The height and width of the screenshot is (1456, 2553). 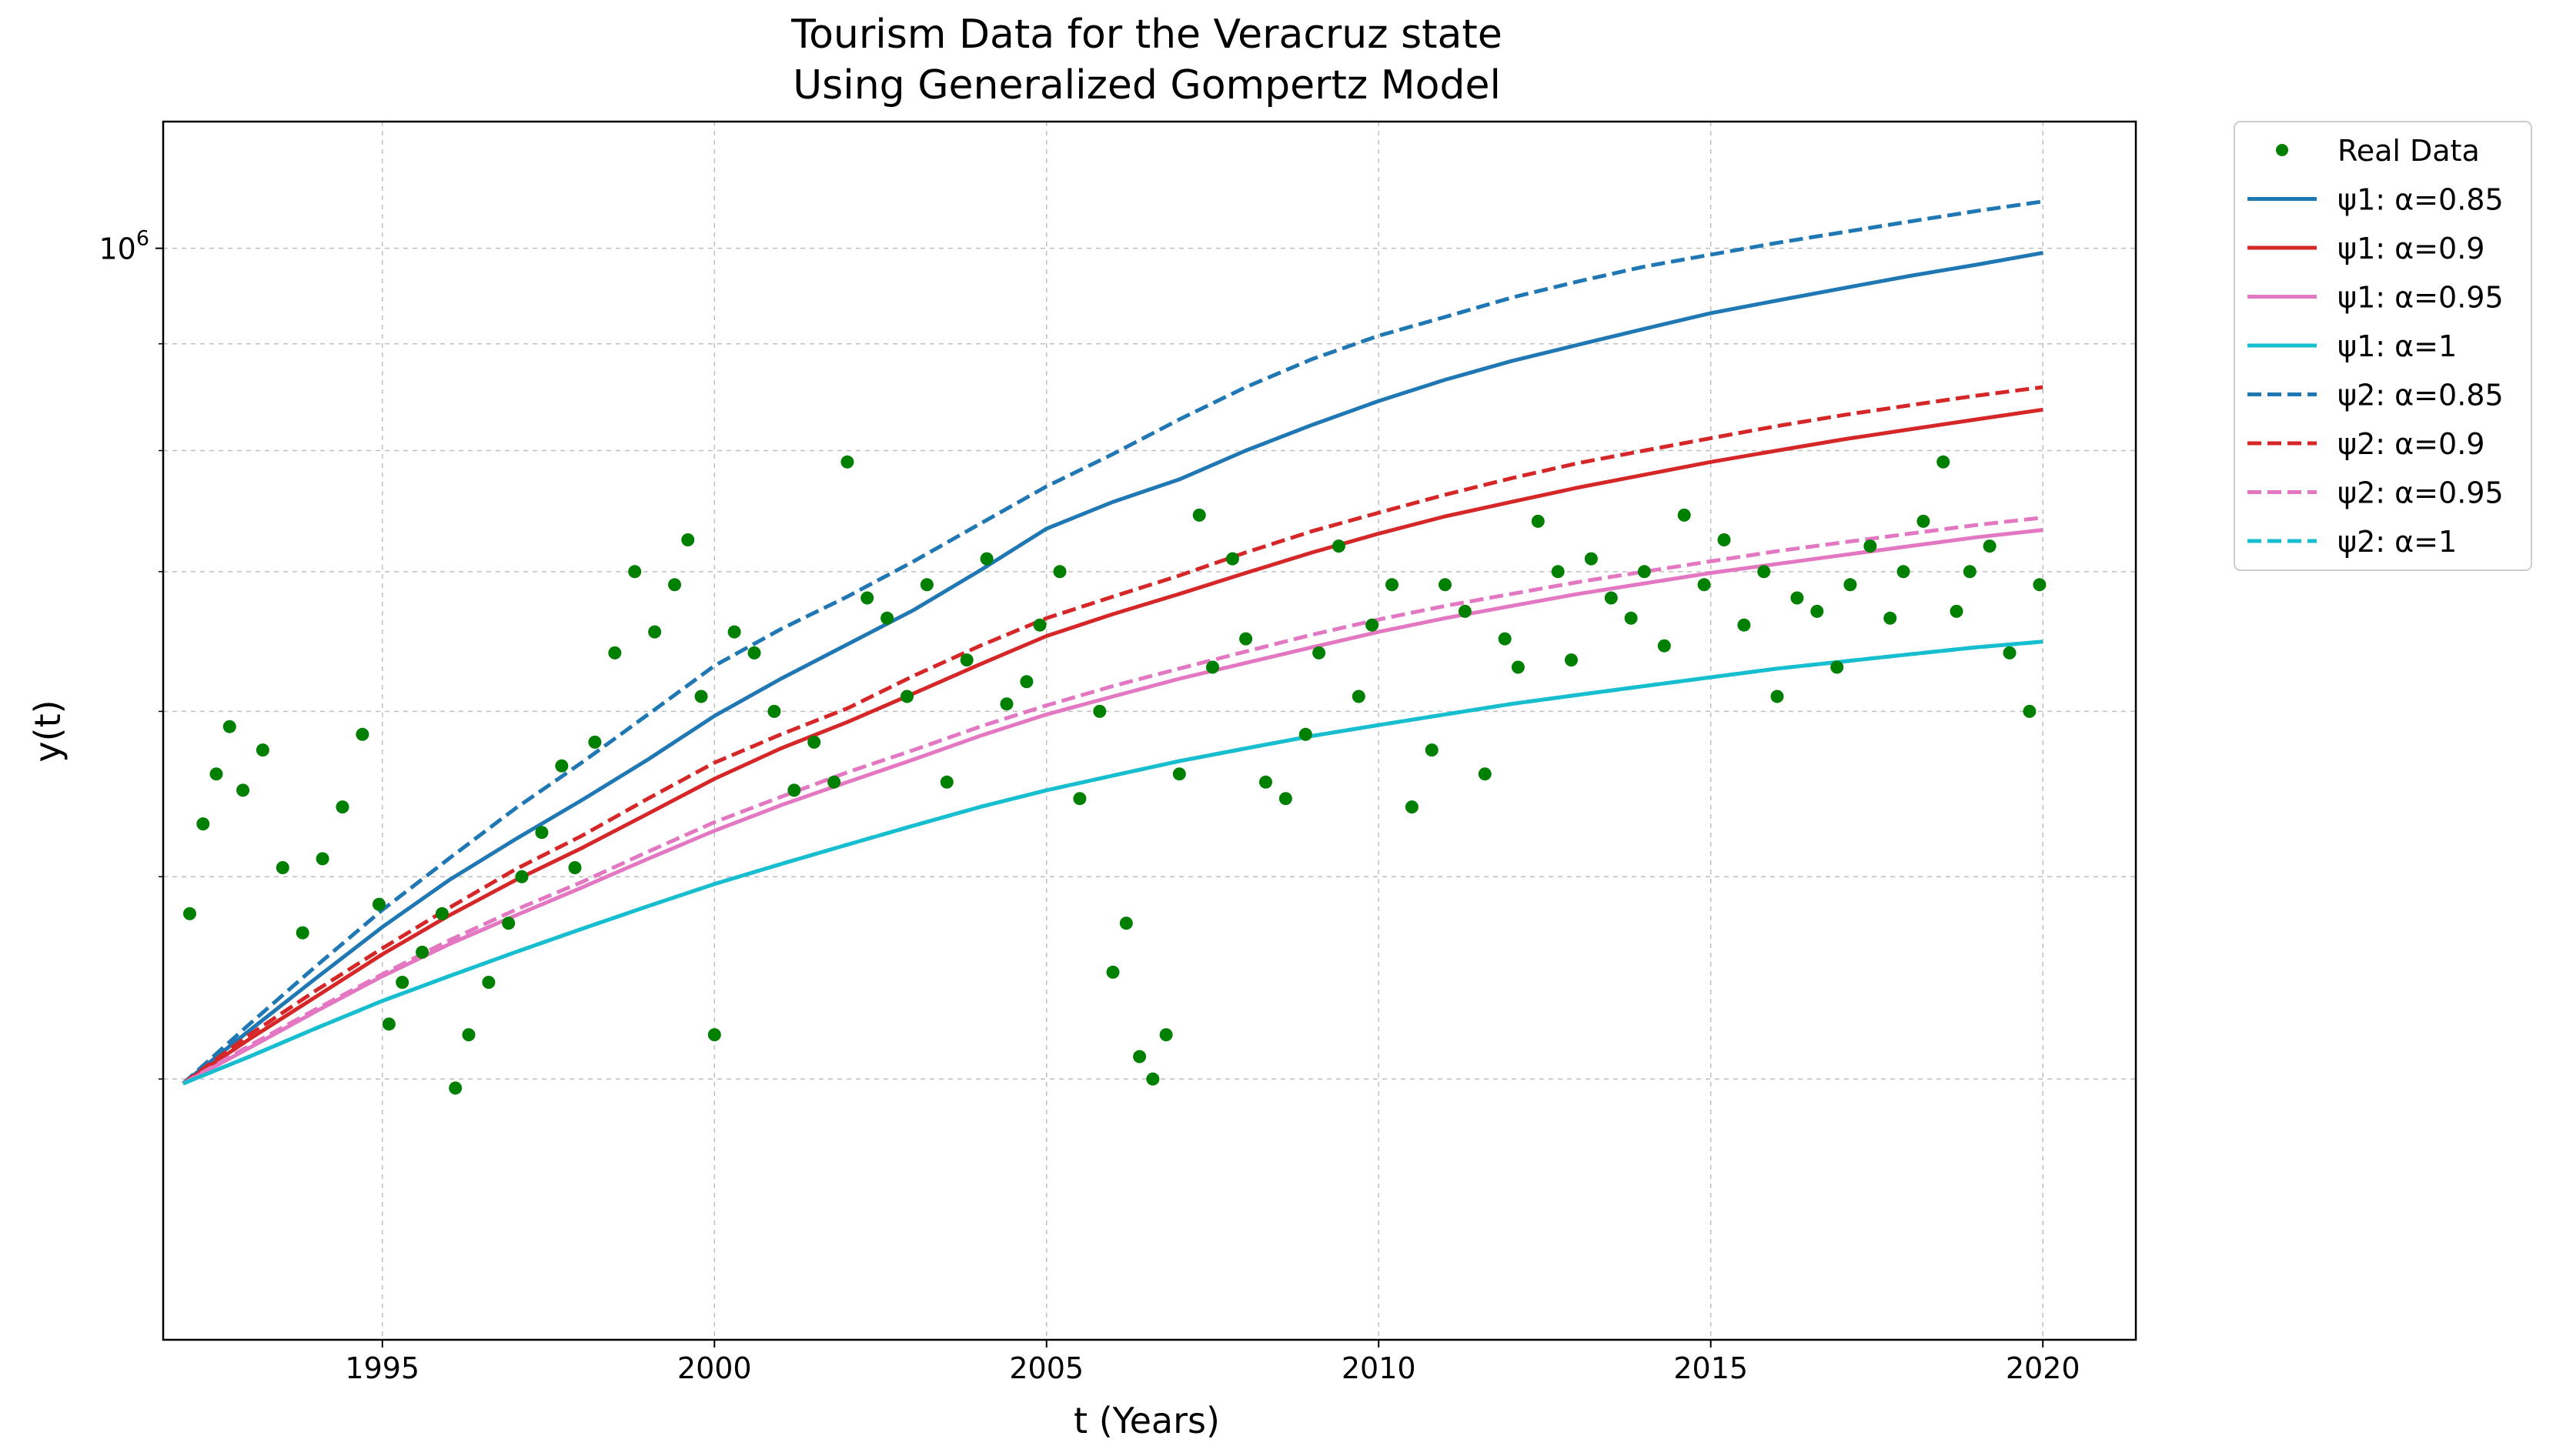 What do you see at coordinates (2282, 150) in the screenshot?
I see `legend-marker-real-data` at bounding box center [2282, 150].